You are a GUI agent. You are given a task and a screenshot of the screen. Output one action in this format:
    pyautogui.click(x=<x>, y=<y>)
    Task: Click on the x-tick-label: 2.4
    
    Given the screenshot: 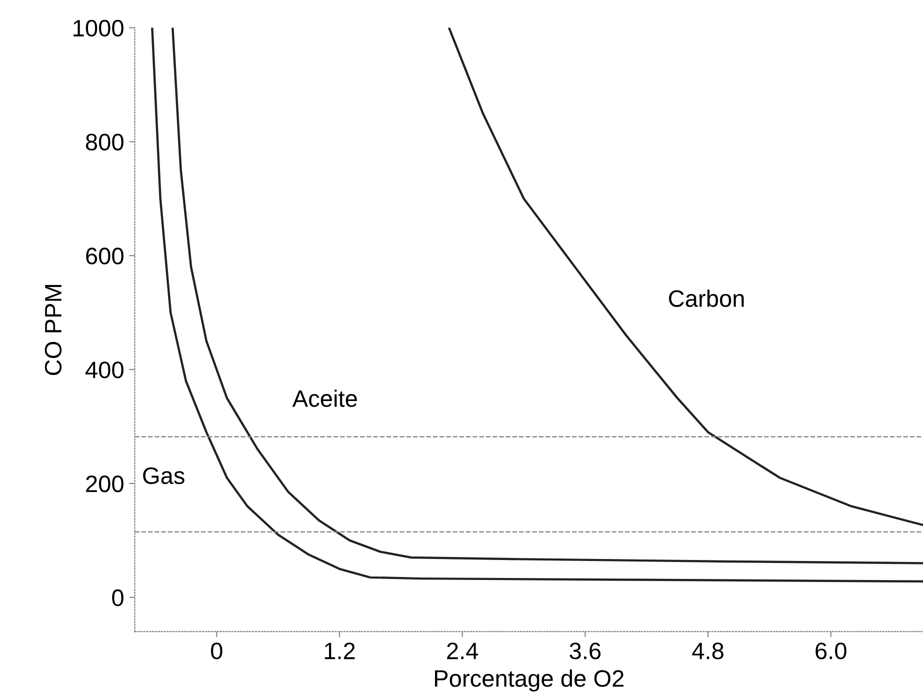 What is the action you would take?
    pyautogui.click(x=462, y=651)
    